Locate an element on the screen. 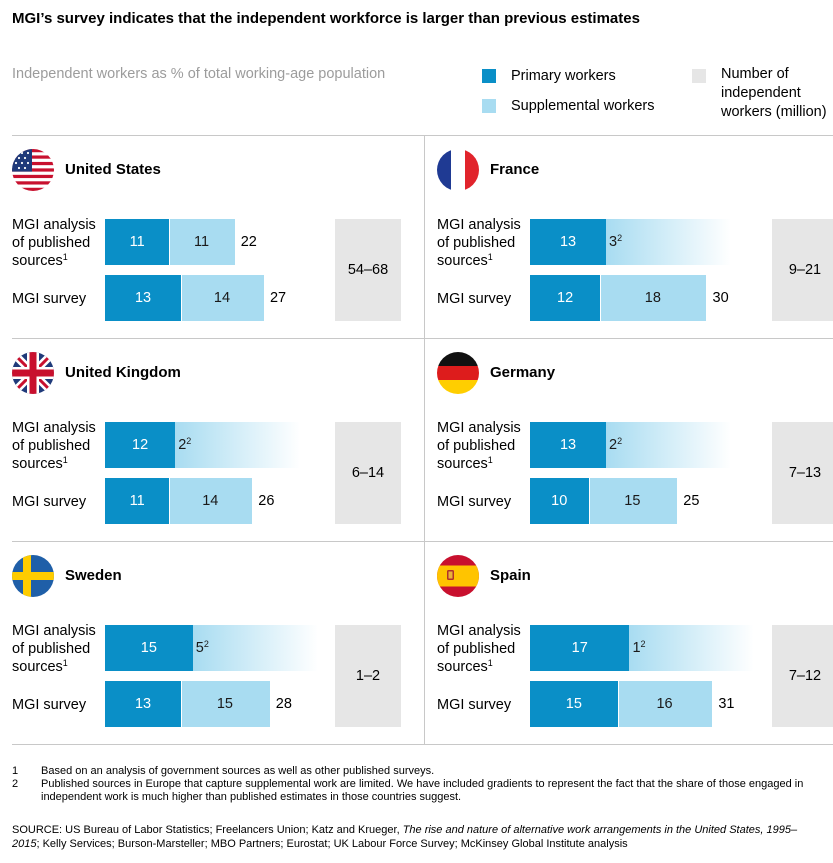 Image resolution: width=833 pixels, height=863 pixels. country-name: United Kingdom is located at coordinates (123, 372).